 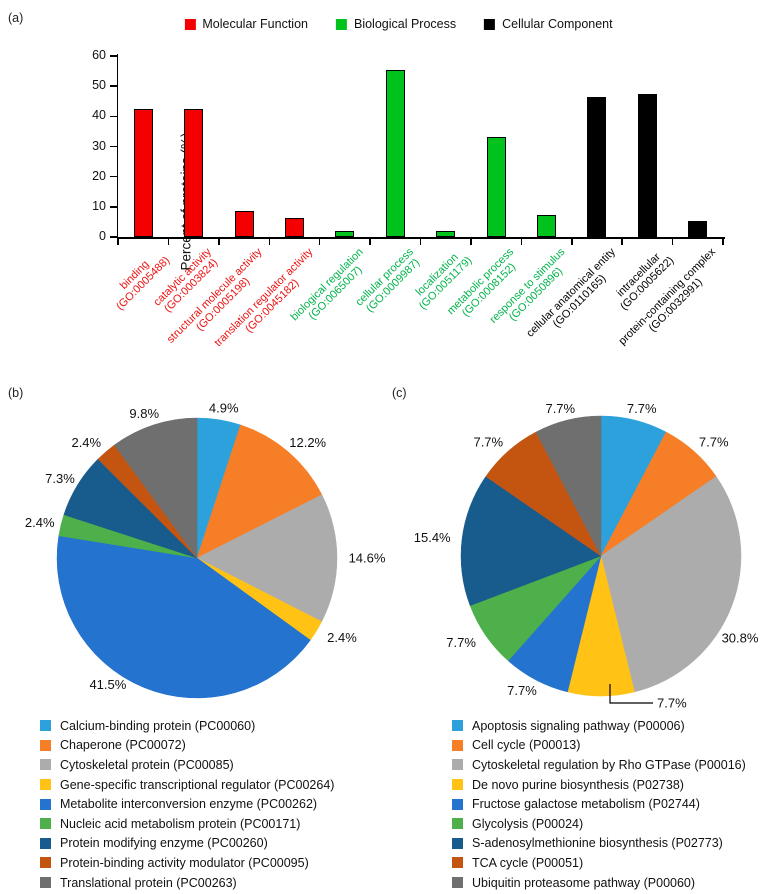 What do you see at coordinates (187, 746) in the screenshot?
I see `pie-legend-item: Chaperone (PC00072)` at bounding box center [187, 746].